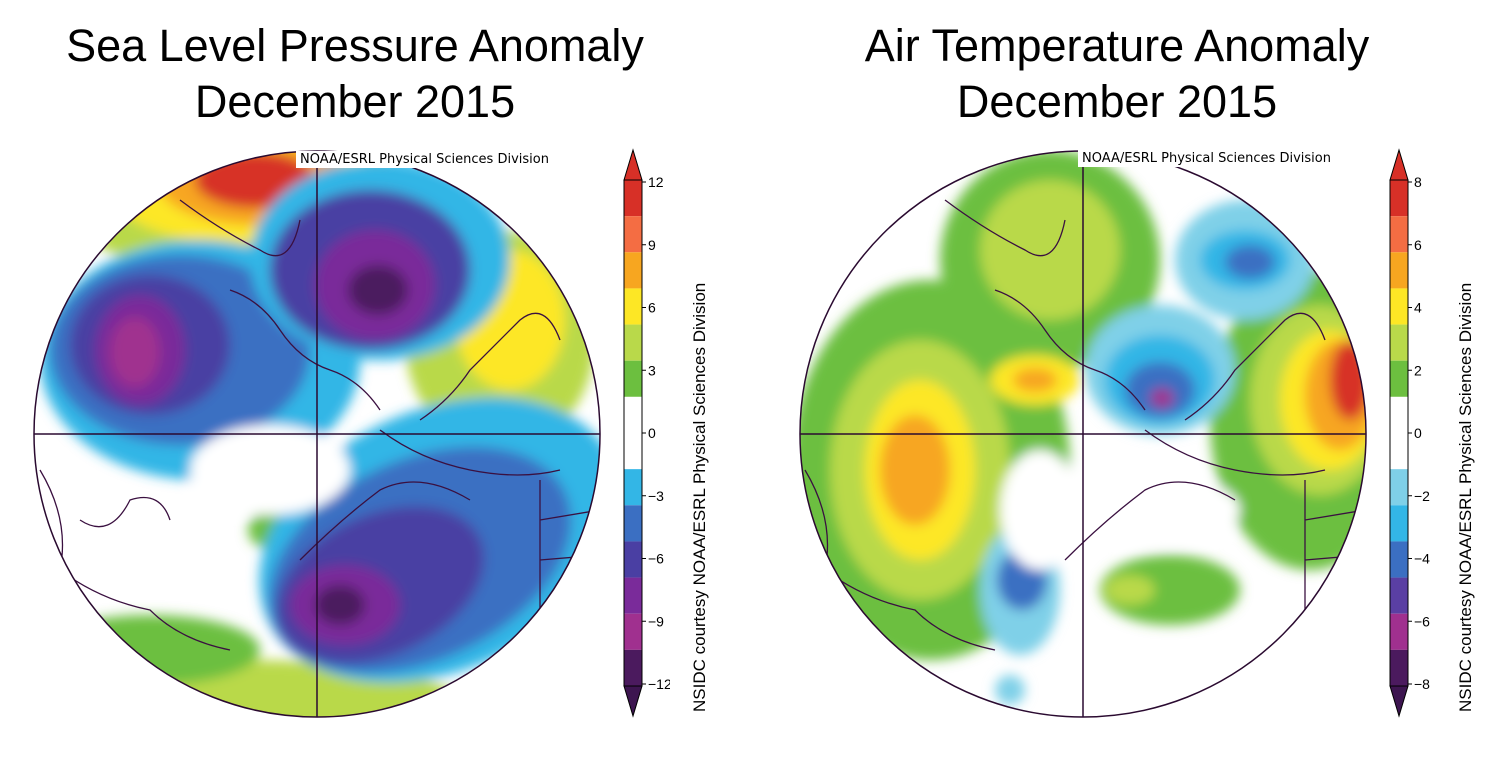  I want to click on temp-colorbar-tick-label: 8, so click(1418, 182).